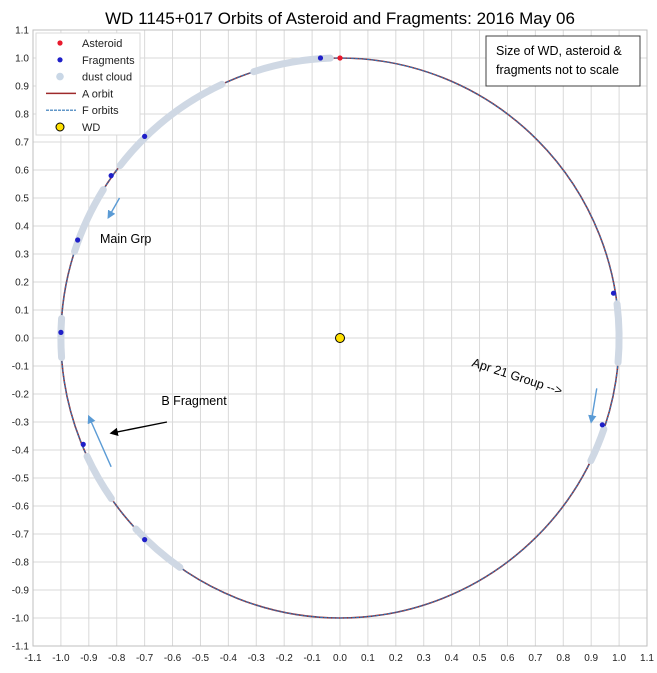 The width and height of the screenshot is (657, 673). What do you see at coordinates (340, 58) in the screenshot?
I see `asteroid-point` at bounding box center [340, 58].